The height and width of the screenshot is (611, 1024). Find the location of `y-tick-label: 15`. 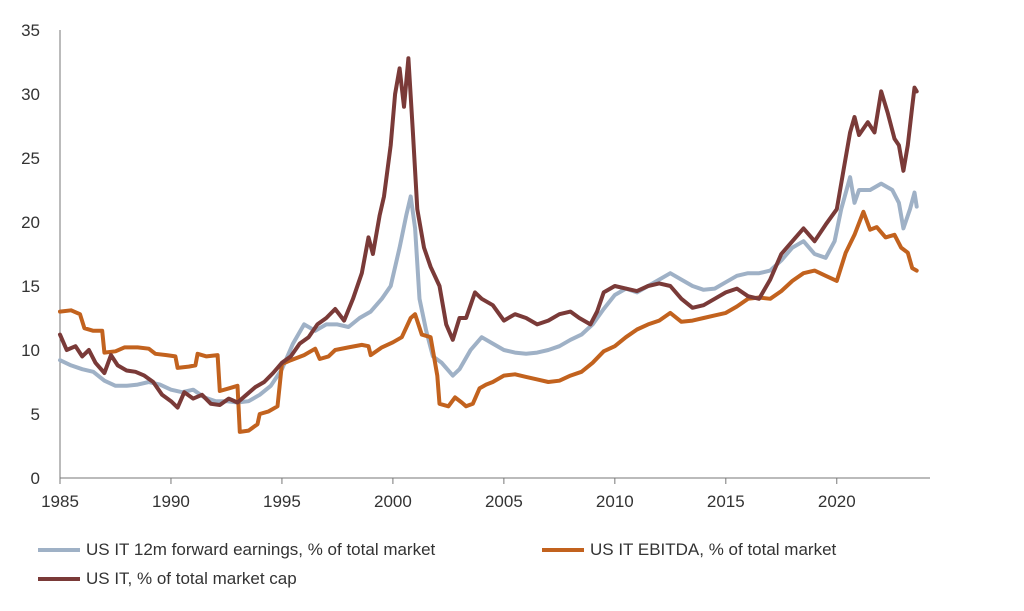

y-tick-label: 15 is located at coordinates (30, 286).